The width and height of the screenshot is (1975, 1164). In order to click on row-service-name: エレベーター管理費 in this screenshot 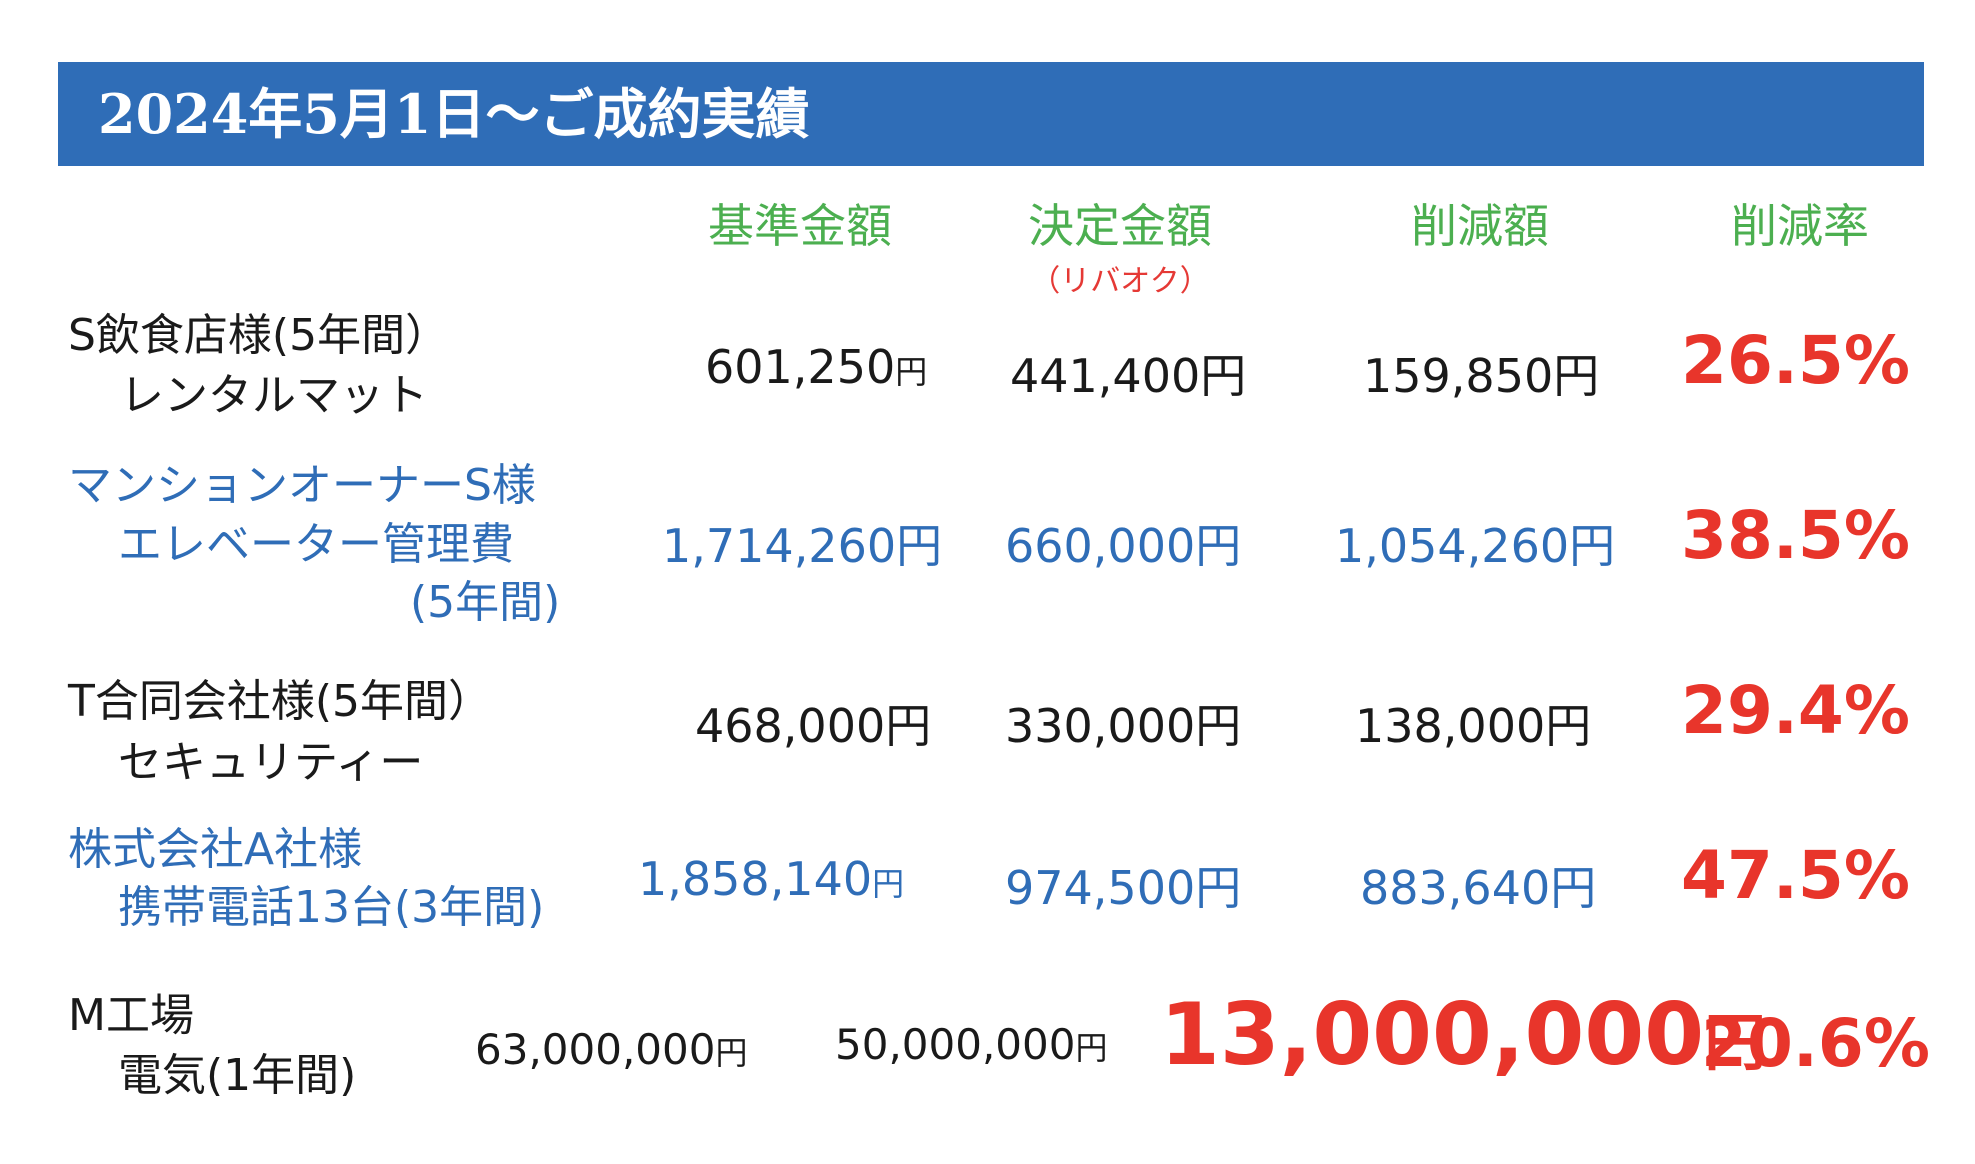, I will do `click(316, 544)`.